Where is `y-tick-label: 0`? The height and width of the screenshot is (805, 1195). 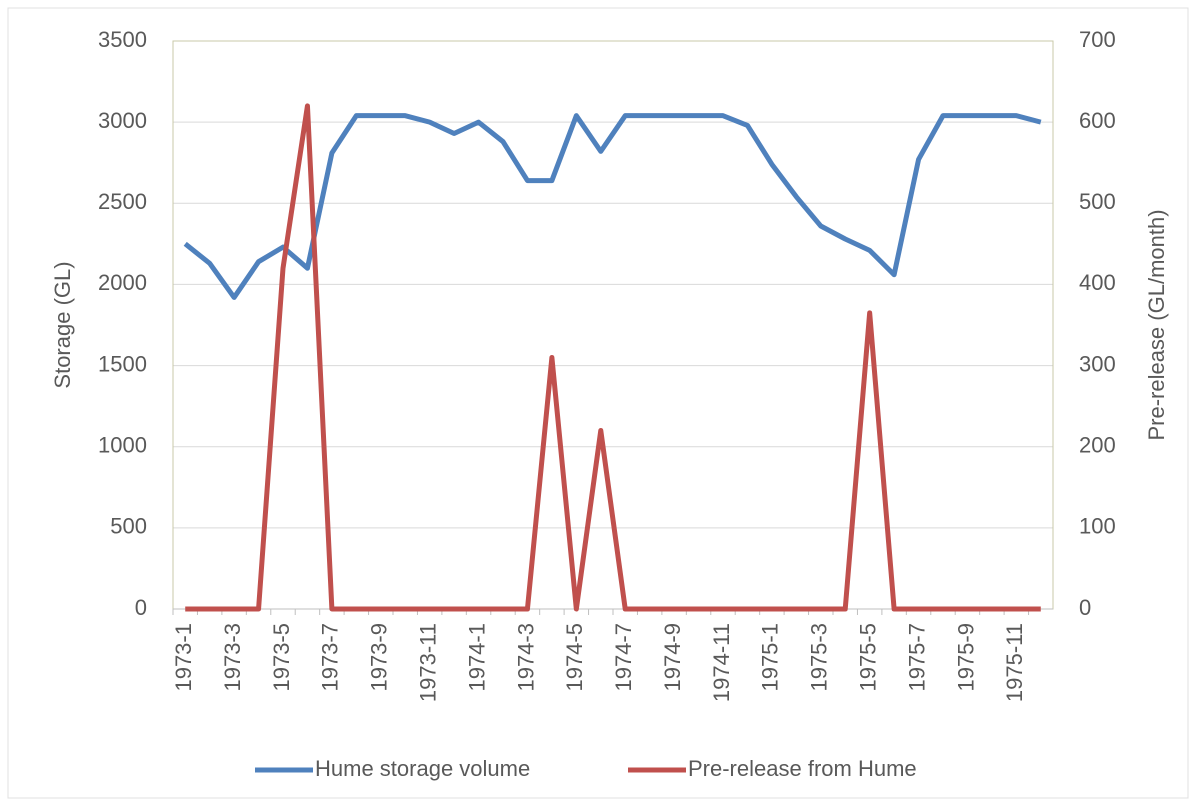 y-tick-label: 0 is located at coordinates (141, 607).